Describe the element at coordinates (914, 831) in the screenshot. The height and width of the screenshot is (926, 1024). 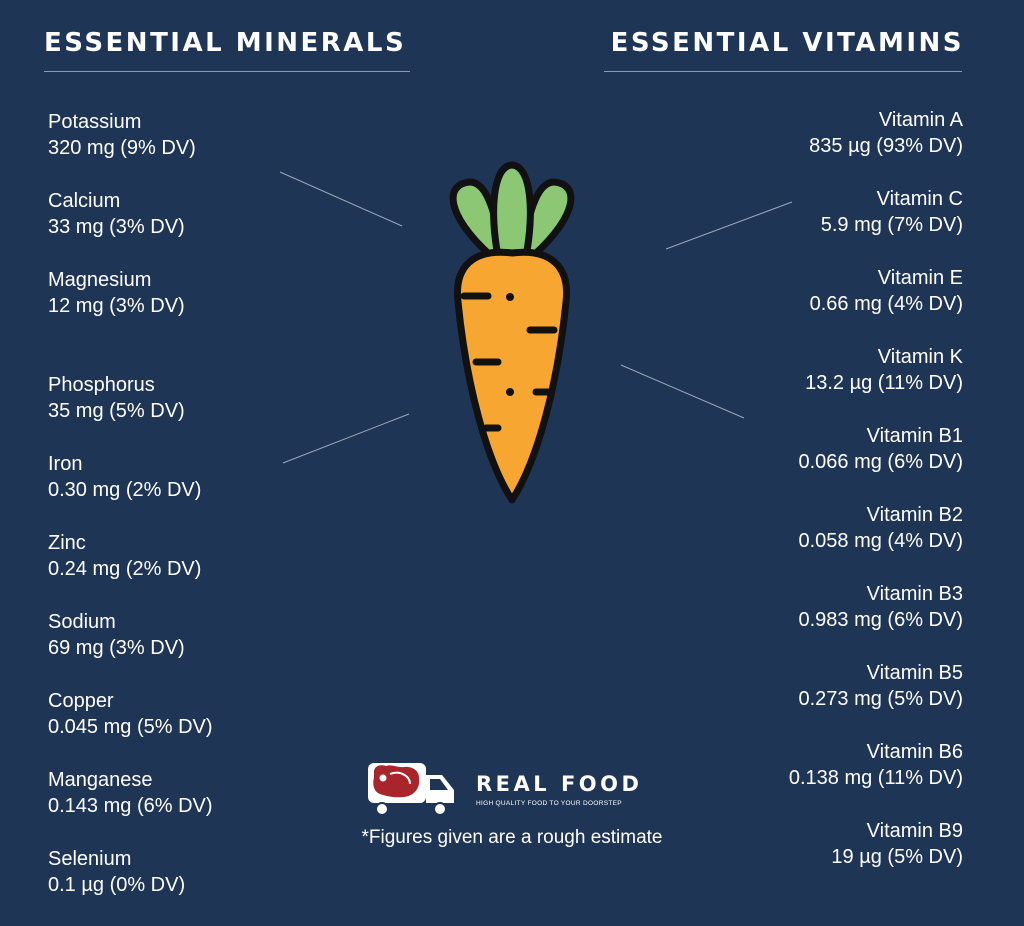
I see `vitamin-name: Vitamin B9` at that location.